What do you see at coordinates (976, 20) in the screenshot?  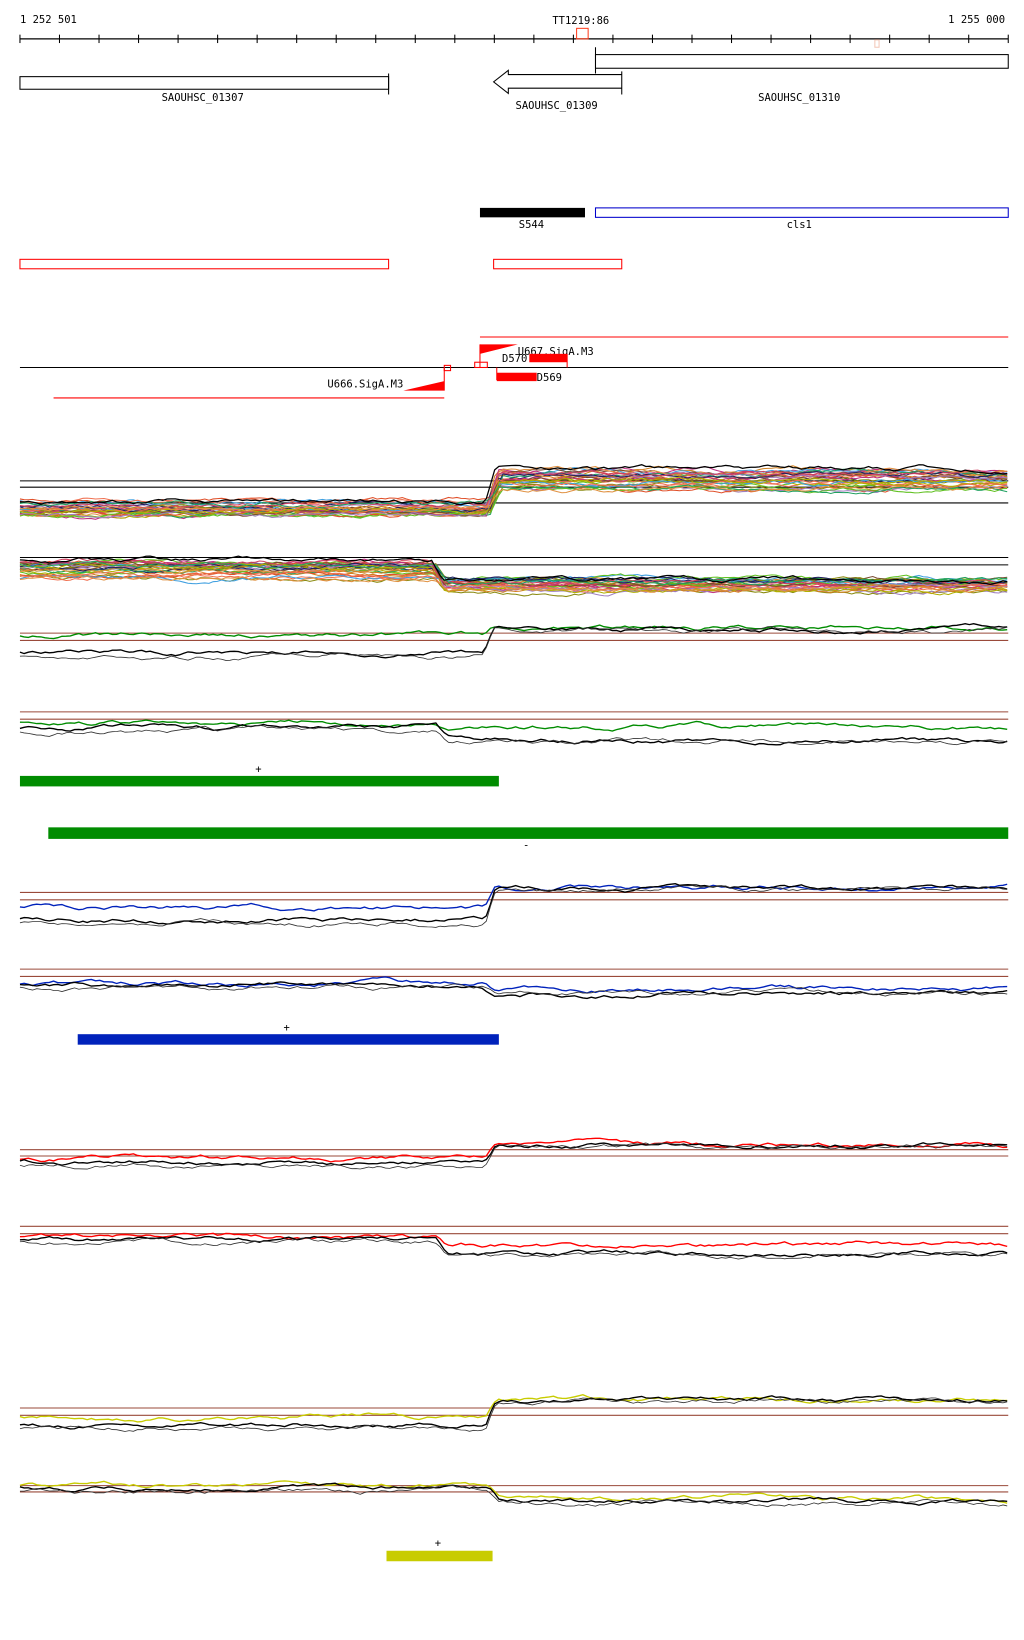 I see `ruler-end-label: 1 255 000` at bounding box center [976, 20].